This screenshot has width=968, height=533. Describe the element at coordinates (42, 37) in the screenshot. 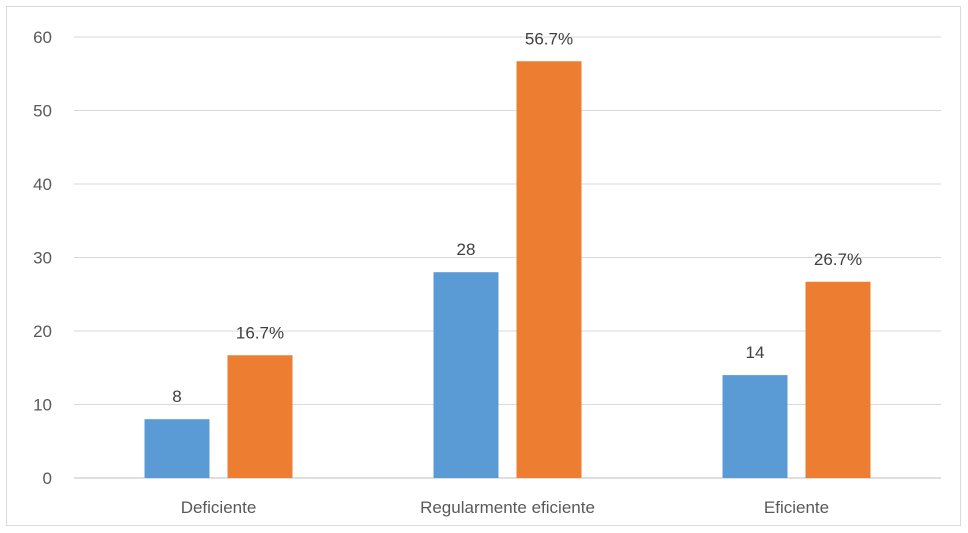

I see `y-tick-label: 60` at that location.